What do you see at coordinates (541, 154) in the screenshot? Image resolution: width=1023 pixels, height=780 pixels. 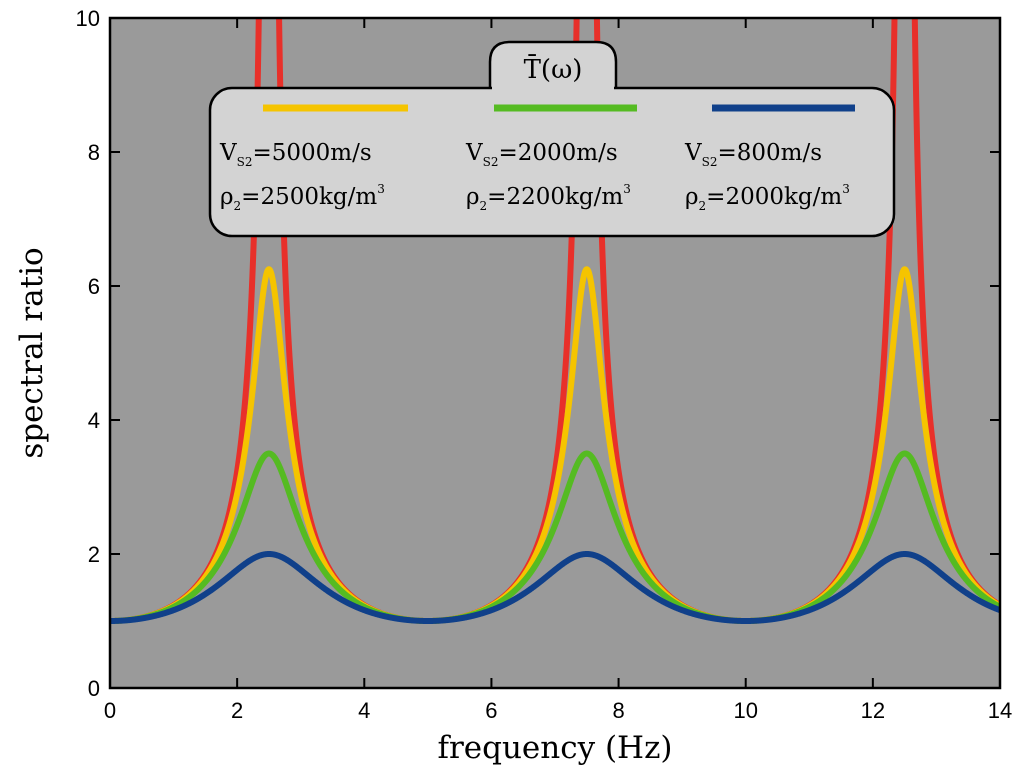 I see `legend-entry-2-velocity: VS2=2000m/s` at bounding box center [541, 154].